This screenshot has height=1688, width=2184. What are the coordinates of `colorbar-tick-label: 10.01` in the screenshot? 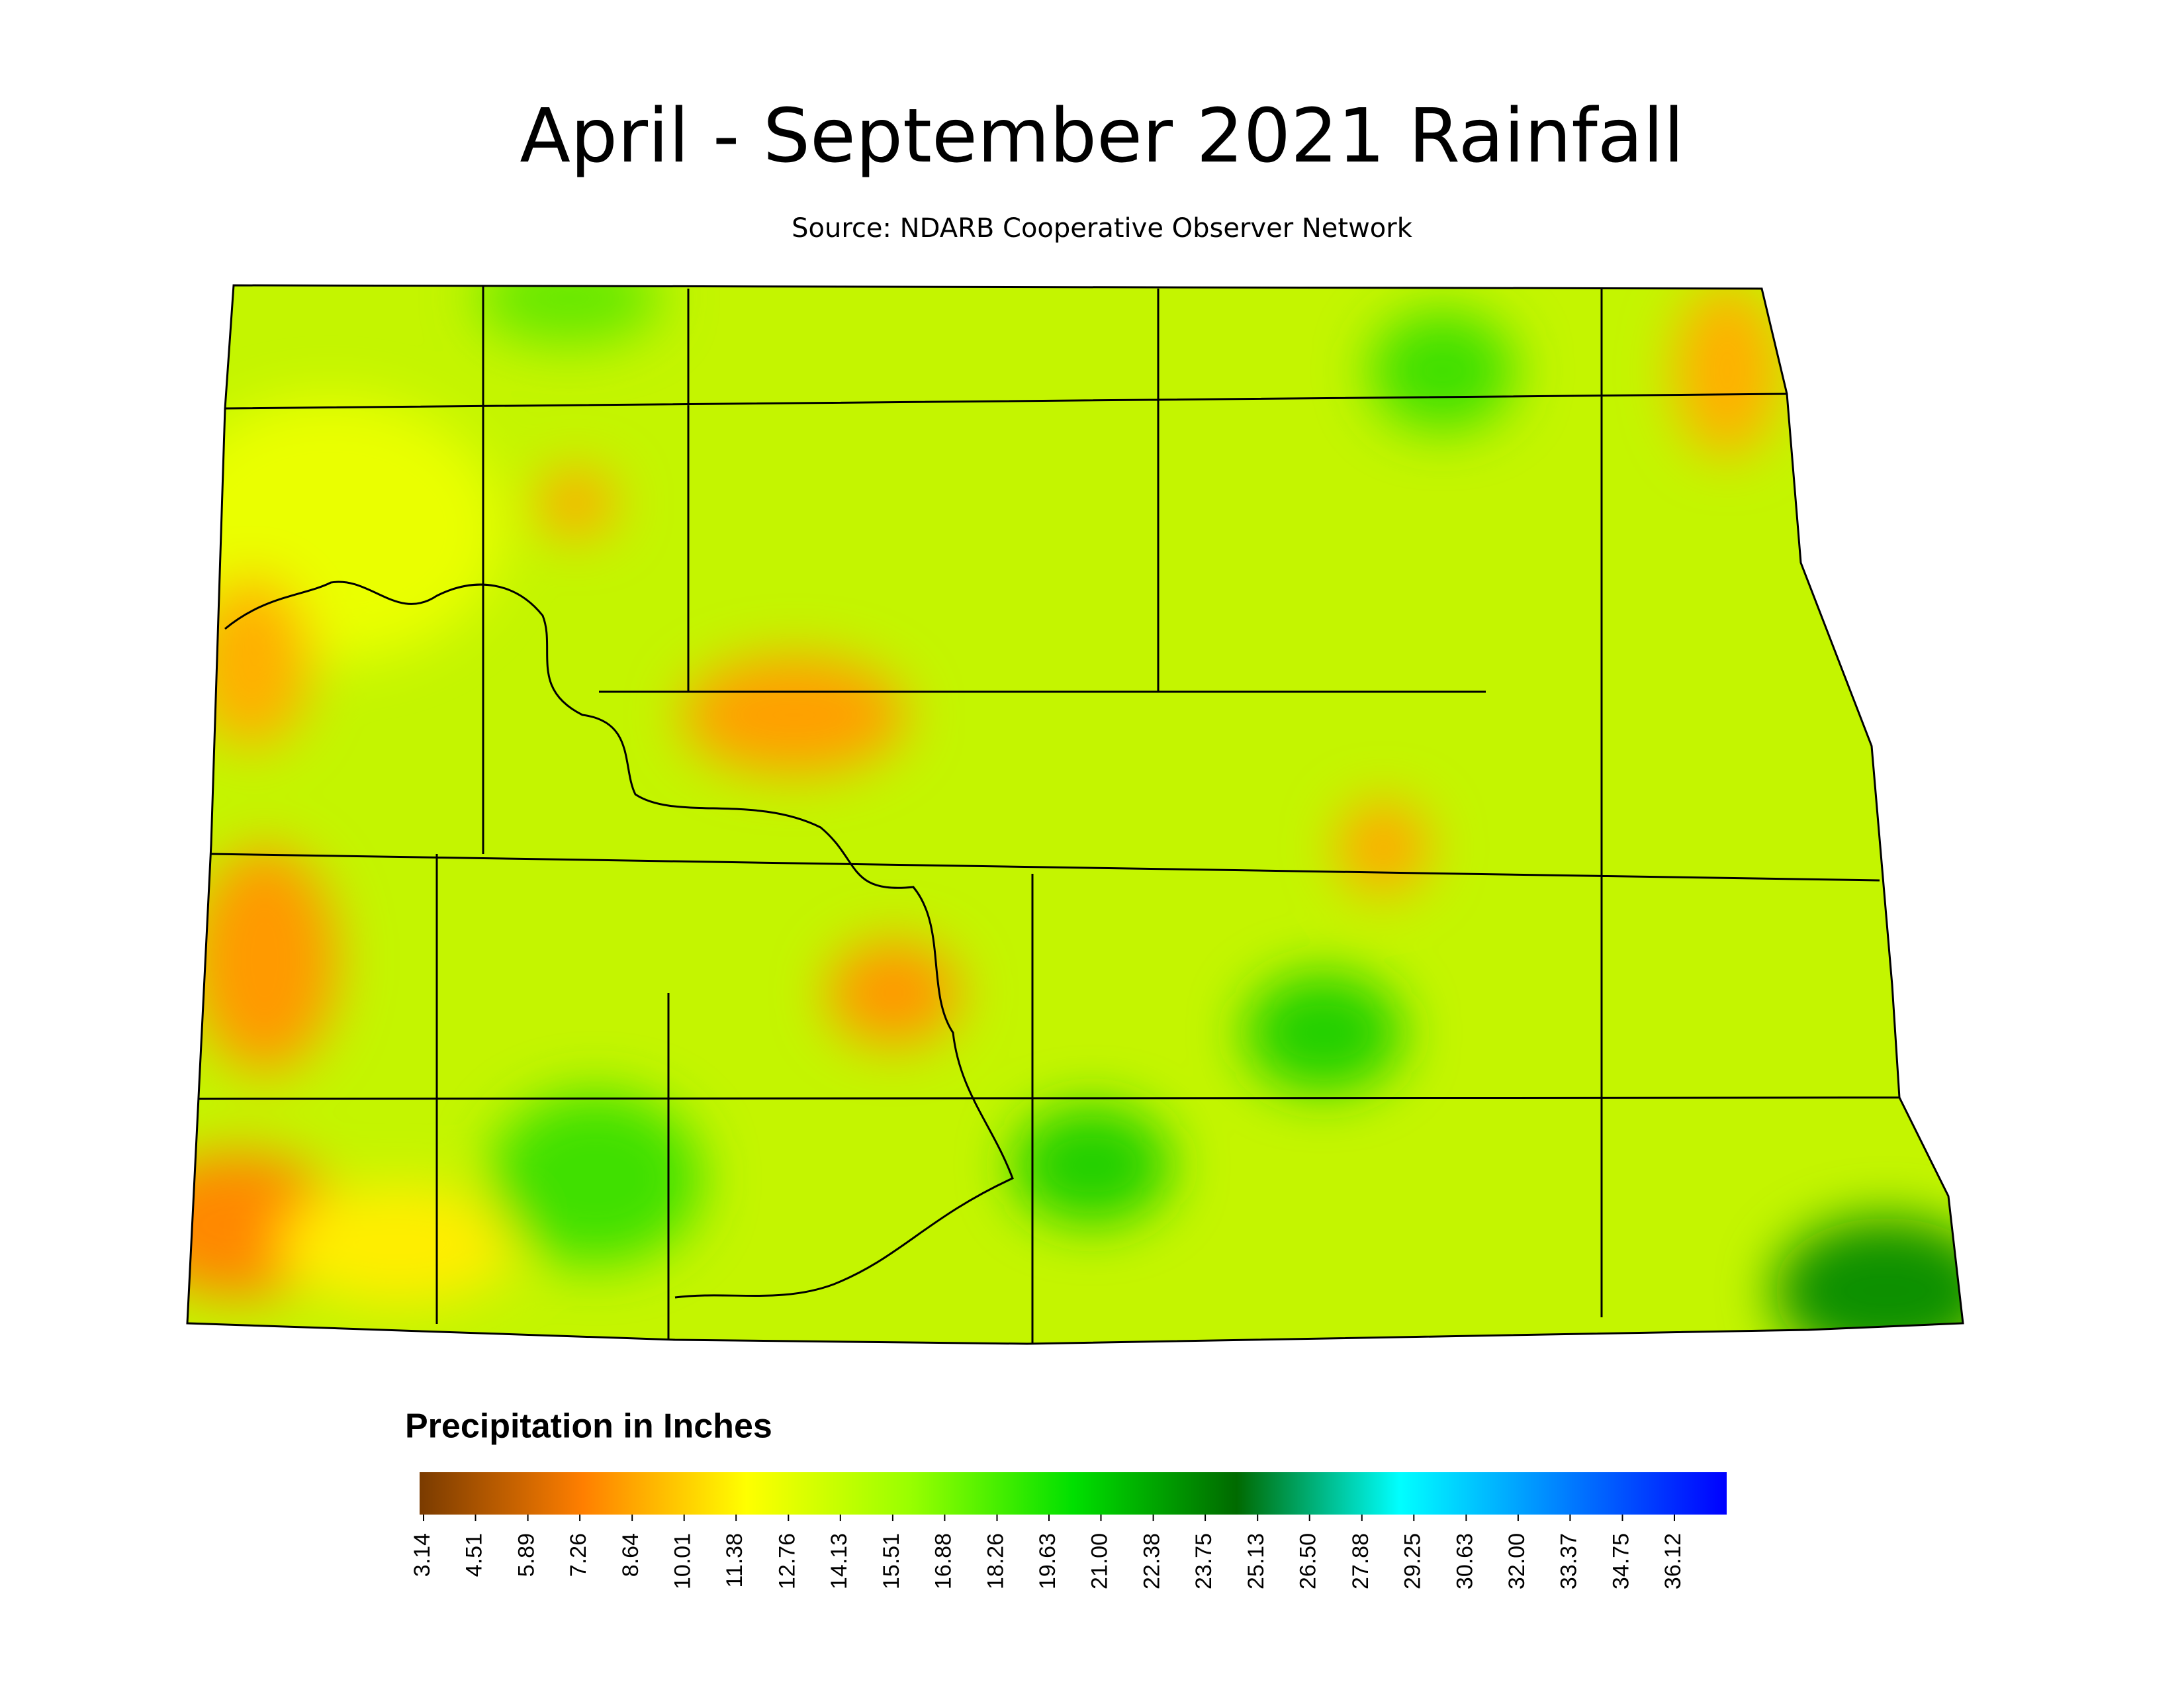 It's located at (683, 1561).